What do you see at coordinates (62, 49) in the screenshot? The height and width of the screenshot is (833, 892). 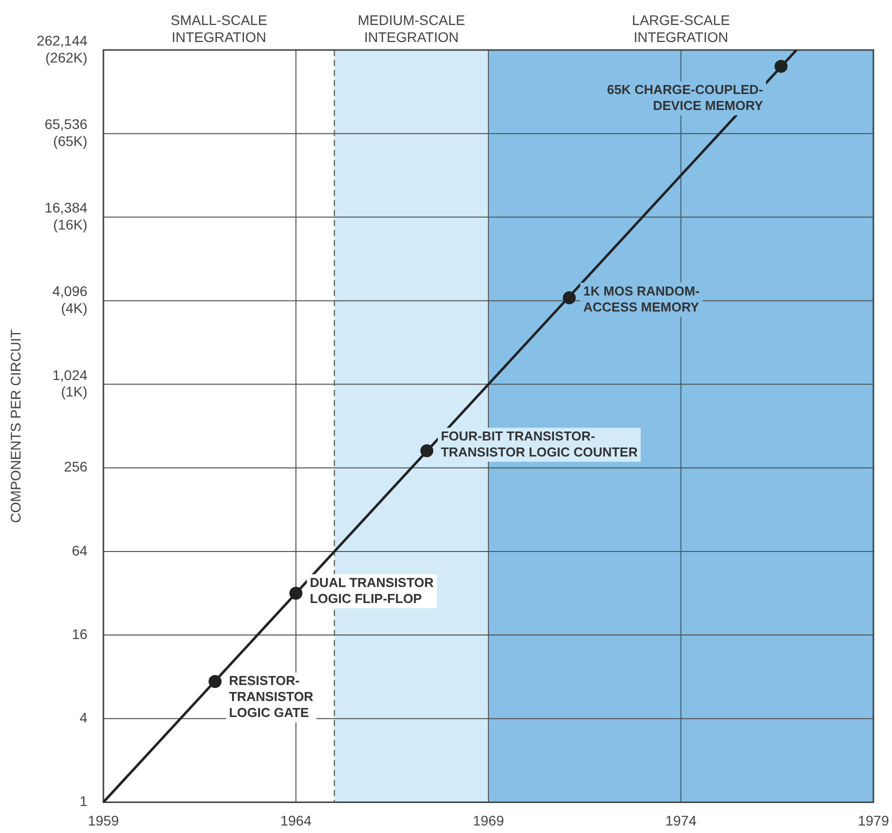 I see `y-tick-label: 262,144 (262K)` at bounding box center [62, 49].